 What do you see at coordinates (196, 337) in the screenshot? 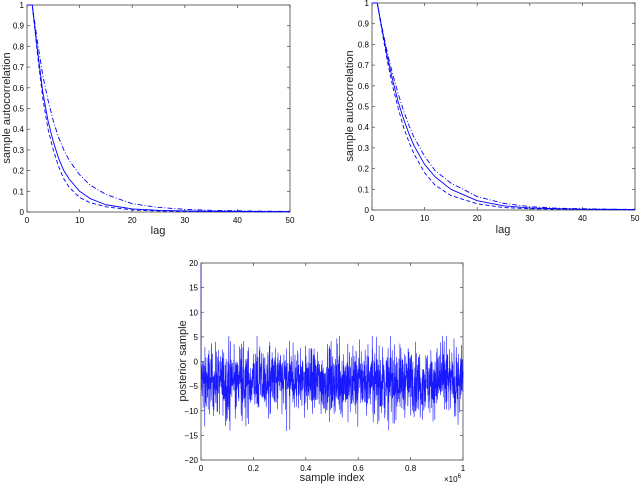
I see `y-tick-label: 5` at bounding box center [196, 337].